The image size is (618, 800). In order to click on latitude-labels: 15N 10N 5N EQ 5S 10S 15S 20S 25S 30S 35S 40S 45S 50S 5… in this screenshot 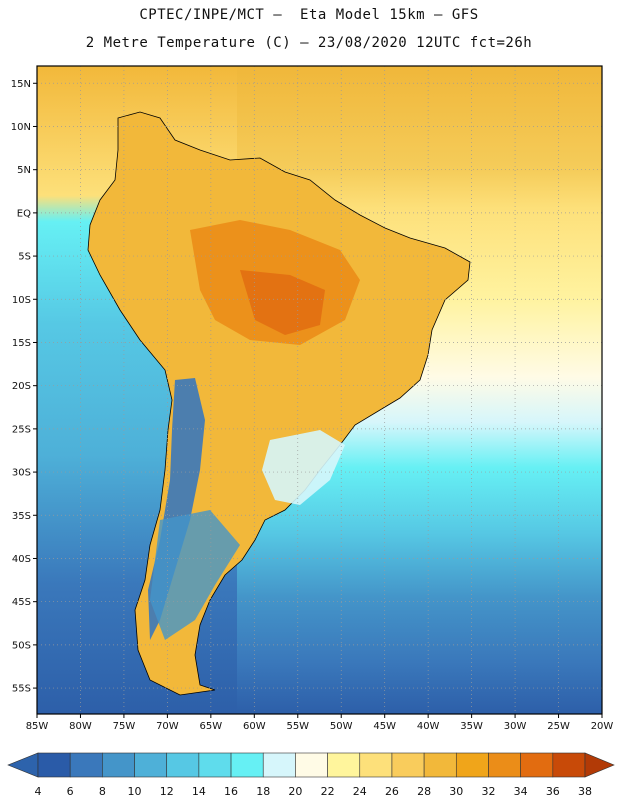, I will do `click(24, 387)`.